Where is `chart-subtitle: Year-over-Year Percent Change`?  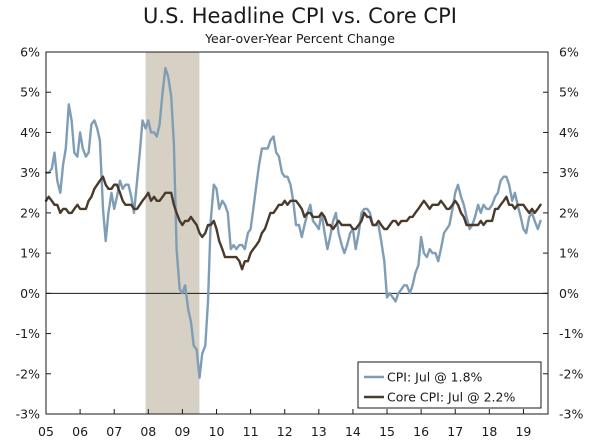
chart-subtitle: Year-over-Year Percent Change is located at coordinates (300, 38).